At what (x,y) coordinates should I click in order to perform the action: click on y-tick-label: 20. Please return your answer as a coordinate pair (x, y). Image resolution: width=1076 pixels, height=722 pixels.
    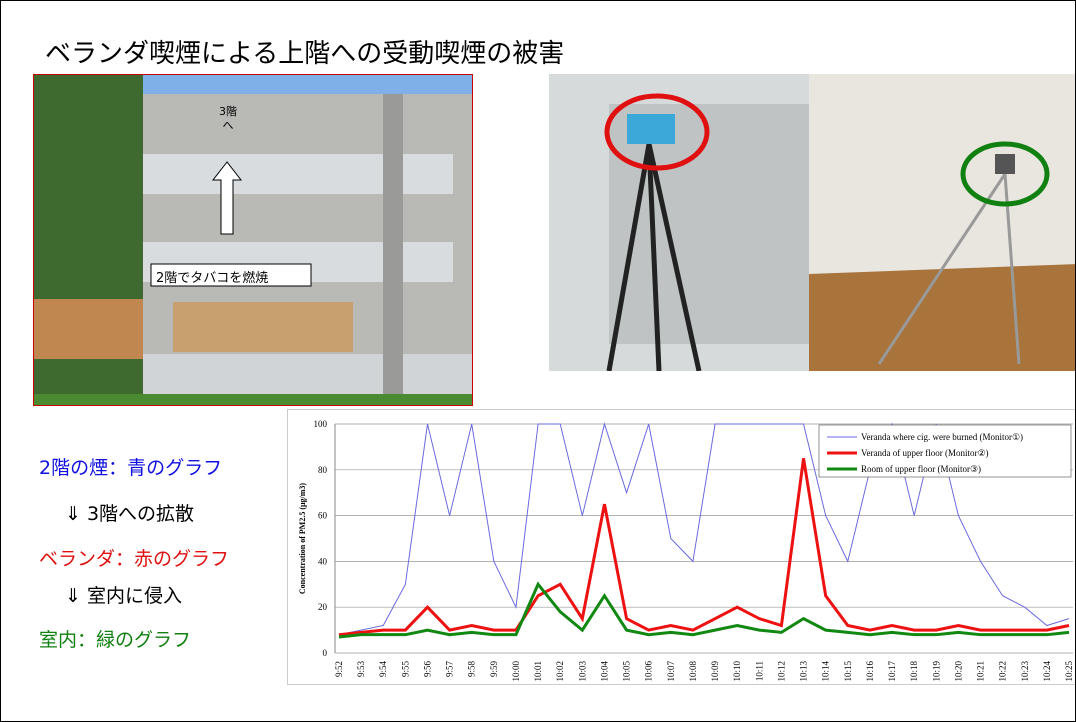
    Looking at the image, I should click on (323, 607).